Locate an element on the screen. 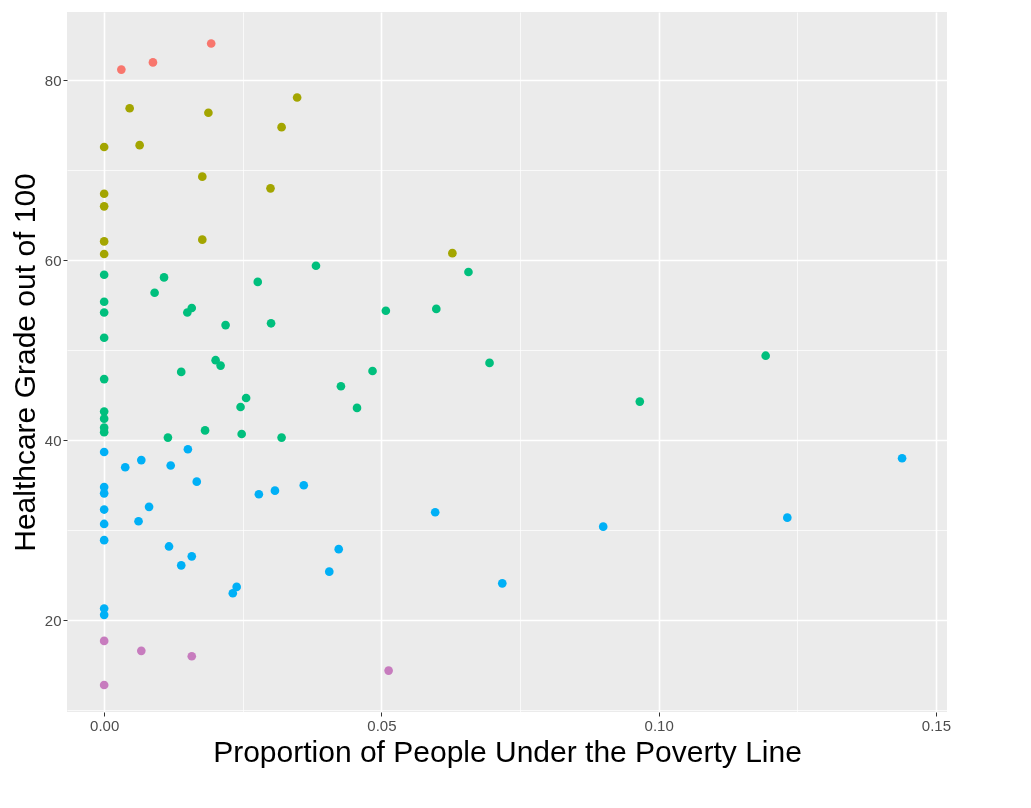 This screenshot has width=1031, height=808. y-axis-title: Healthcare Grade out of 100 is located at coordinates (24, 362).